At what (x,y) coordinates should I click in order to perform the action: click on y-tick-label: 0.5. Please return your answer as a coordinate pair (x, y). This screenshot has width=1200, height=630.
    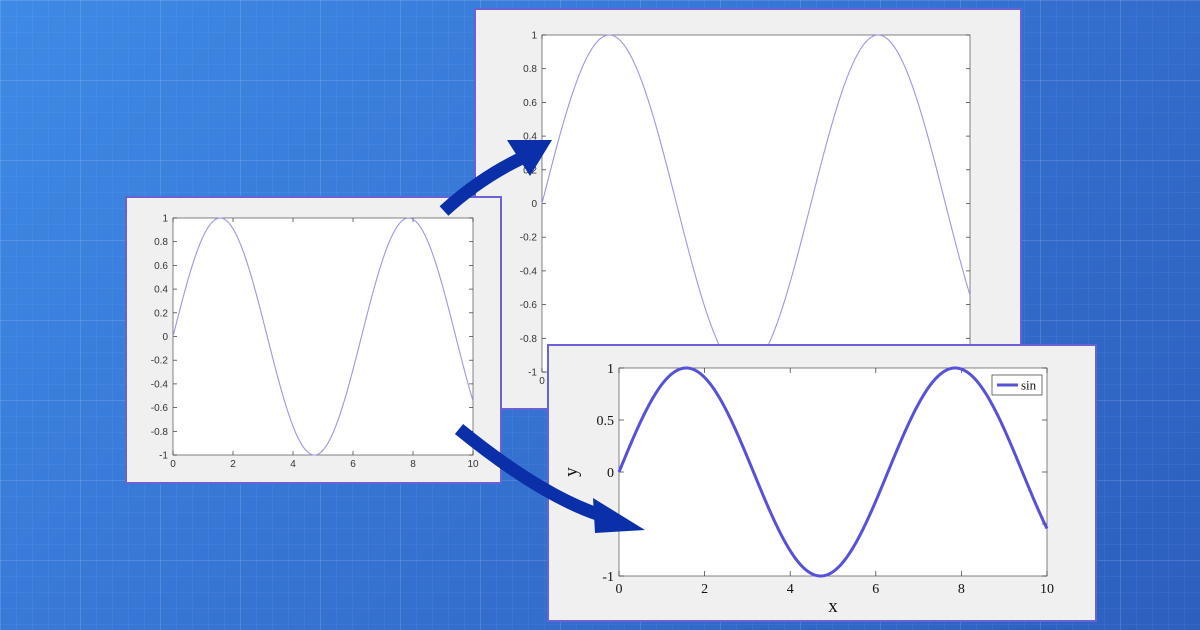
    Looking at the image, I should click on (606, 421).